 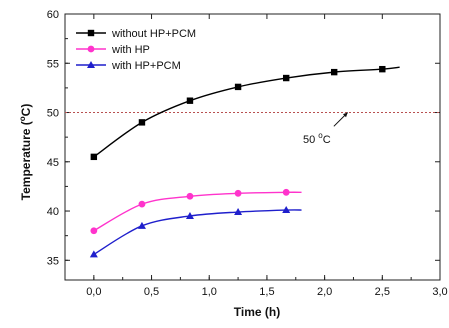 What do you see at coordinates (93, 292) in the screenshot?
I see `x-tick-label: 0,0` at bounding box center [93, 292].